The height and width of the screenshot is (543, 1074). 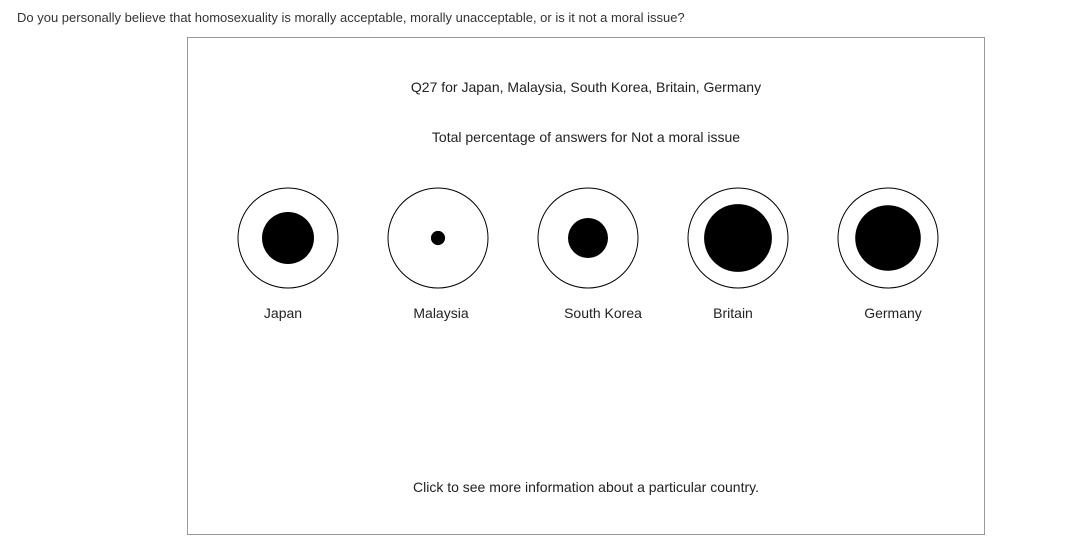 What do you see at coordinates (441, 313) in the screenshot?
I see `country-label-malaysia: Malaysia` at bounding box center [441, 313].